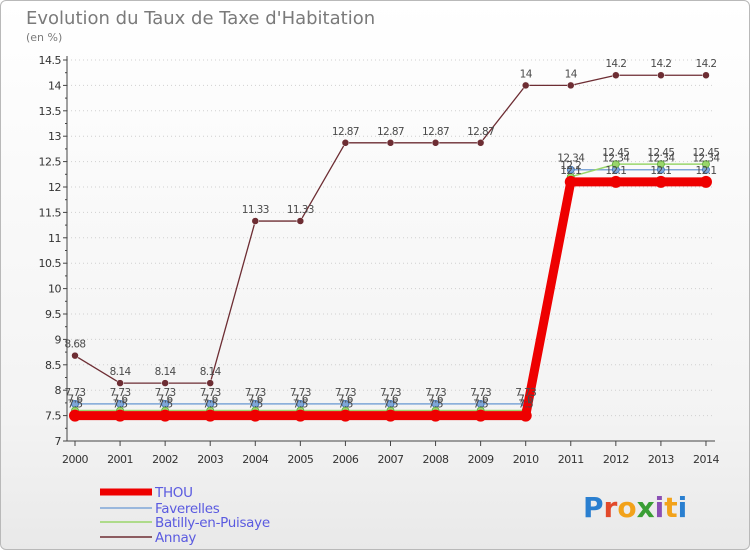 The height and width of the screenshot is (550, 750). Describe the element at coordinates (300, 459) in the screenshot. I see `x-tick-label: 2005` at that location.